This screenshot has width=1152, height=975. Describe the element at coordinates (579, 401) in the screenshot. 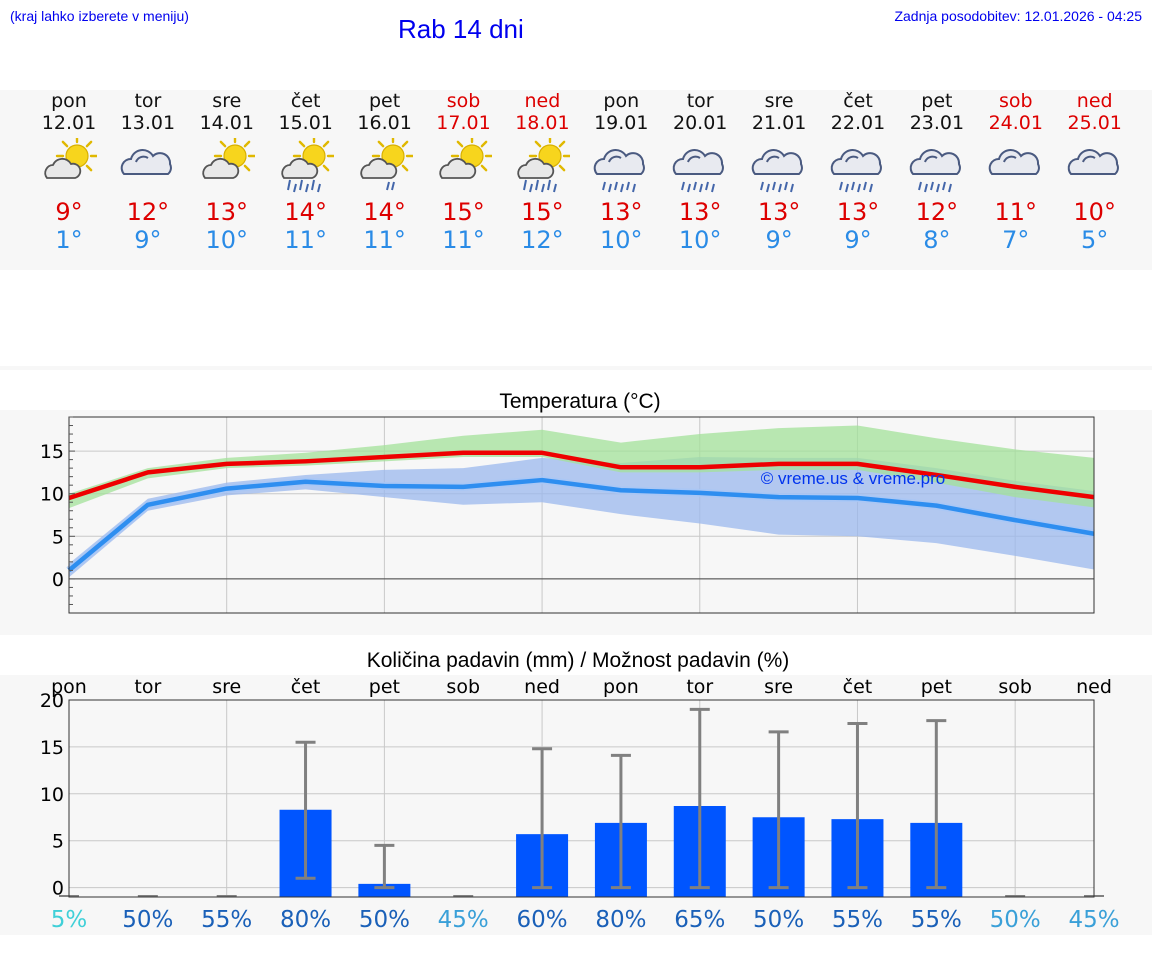

I see `chart-title: Temperatura (°C)` at that location.